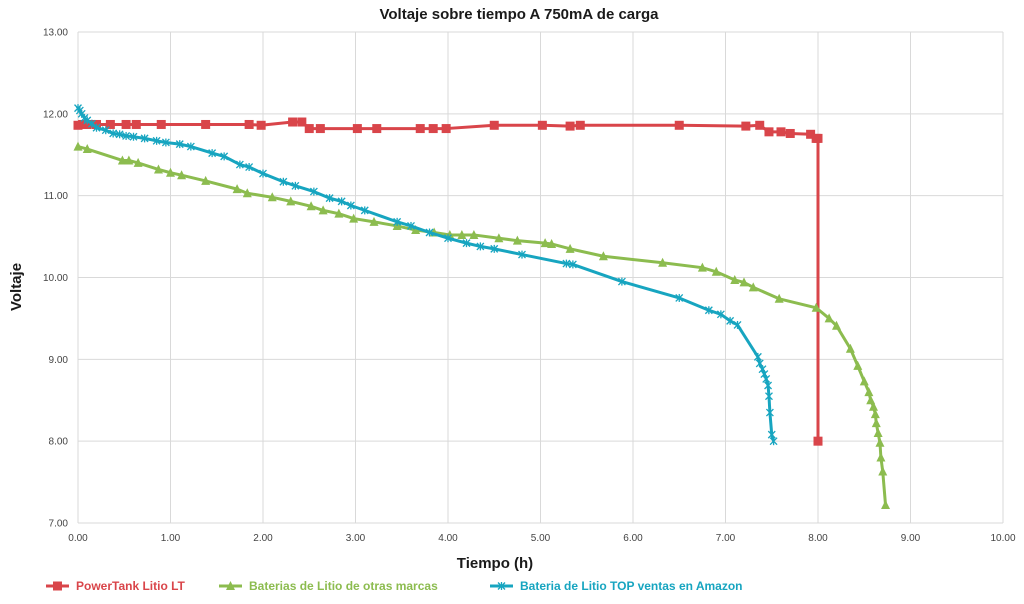 The width and height of the screenshot is (1024, 604). I want to click on x-tick-label: 1.00, so click(171, 538).